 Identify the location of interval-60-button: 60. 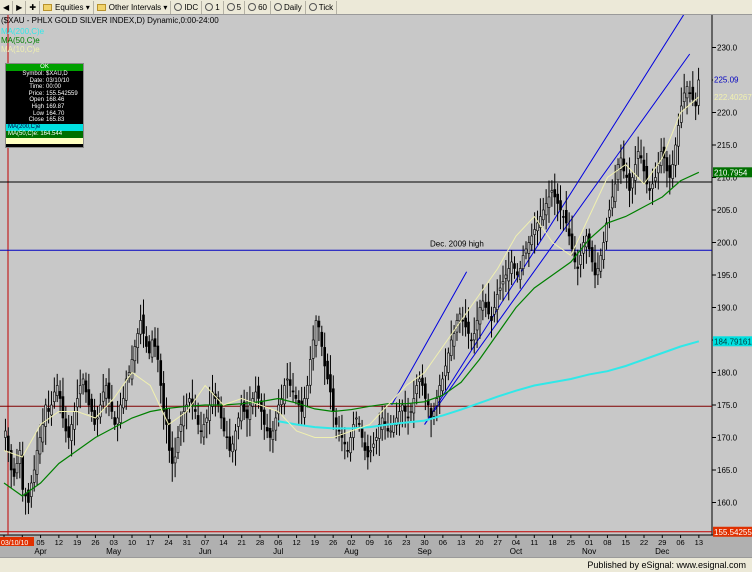
(258, 7).